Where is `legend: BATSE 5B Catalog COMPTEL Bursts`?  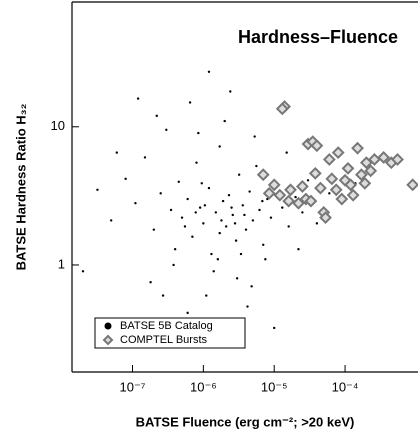 legend: BATSE 5B Catalog COMPTEL Bursts is located at coordinates (170, 333).